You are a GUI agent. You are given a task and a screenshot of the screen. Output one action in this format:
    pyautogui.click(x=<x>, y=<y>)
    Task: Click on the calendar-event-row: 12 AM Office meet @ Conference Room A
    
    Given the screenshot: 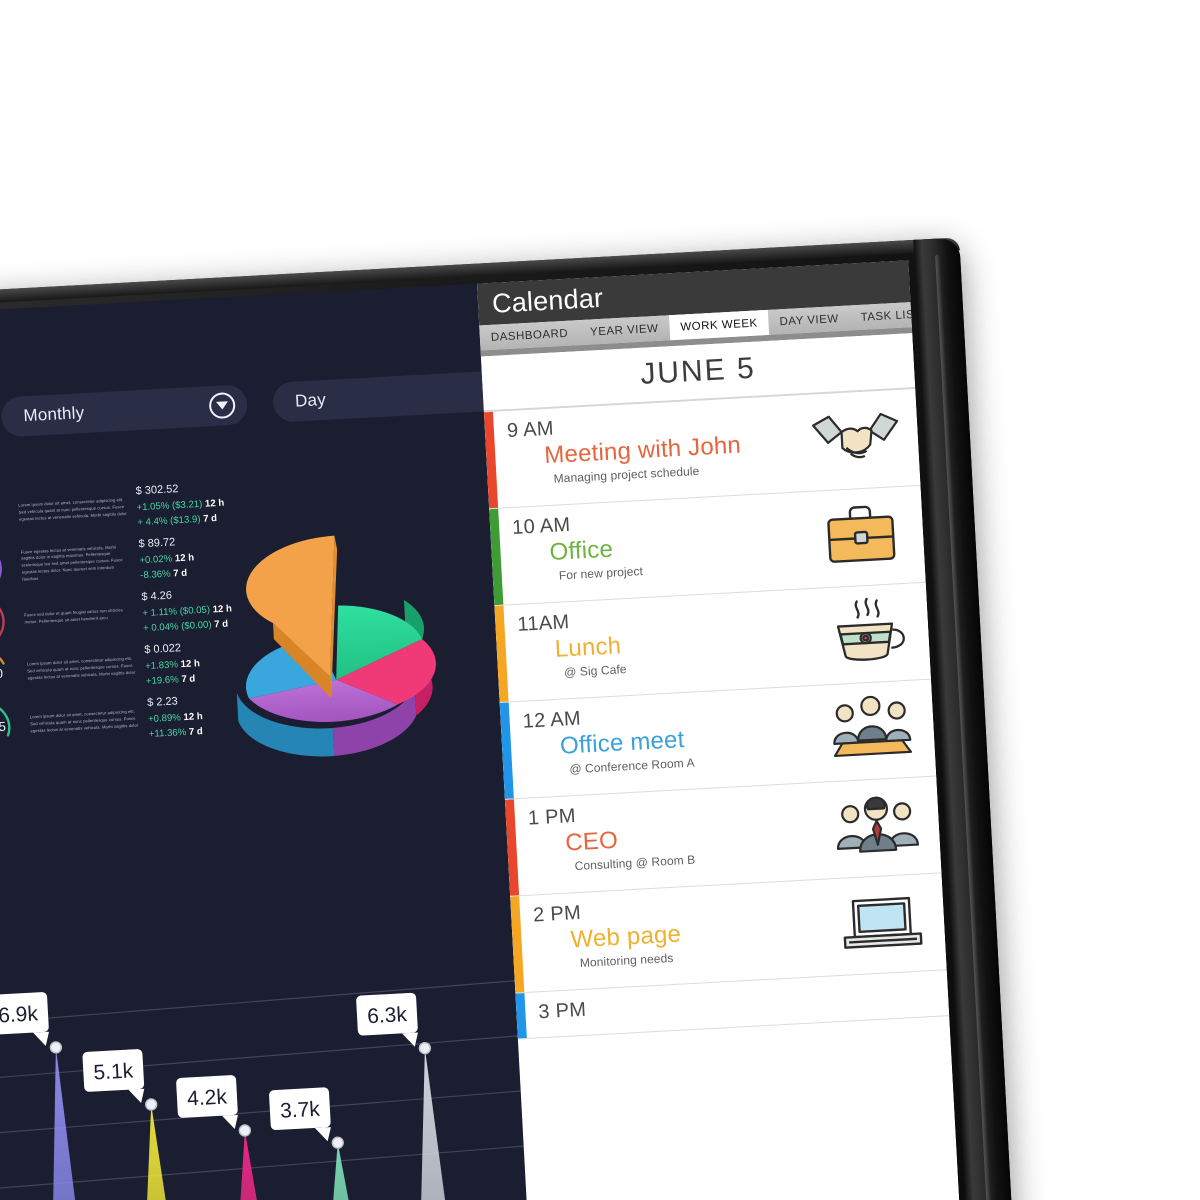 What is the action you would take?
    pyautogui.click(x=718, y=739)
    